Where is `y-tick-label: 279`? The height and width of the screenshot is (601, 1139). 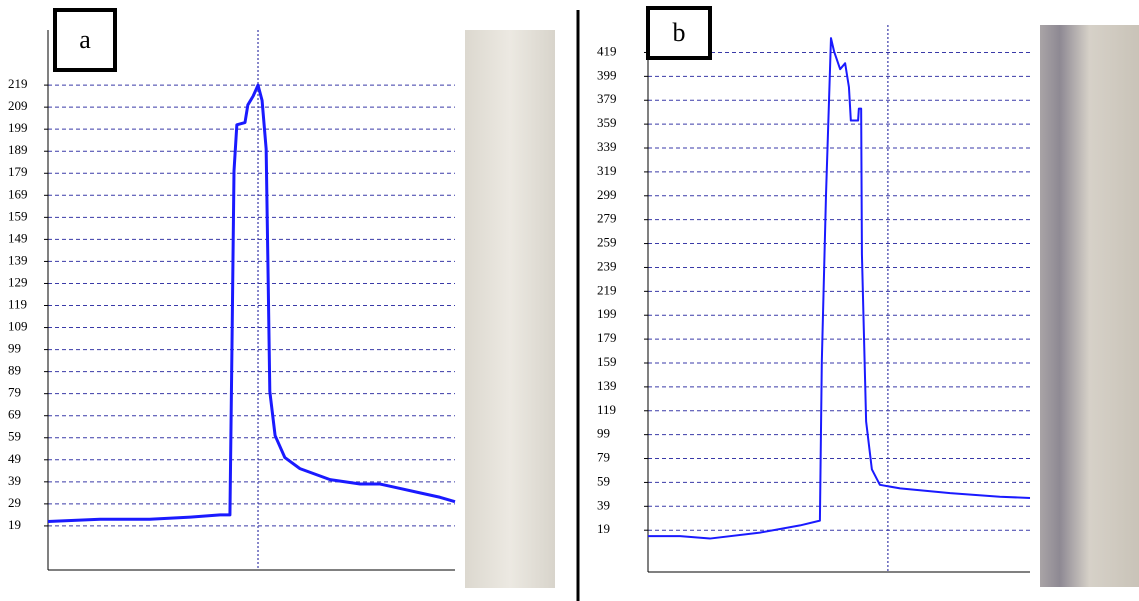 y-tick-label: 279 is located at coordinates (607, 218).